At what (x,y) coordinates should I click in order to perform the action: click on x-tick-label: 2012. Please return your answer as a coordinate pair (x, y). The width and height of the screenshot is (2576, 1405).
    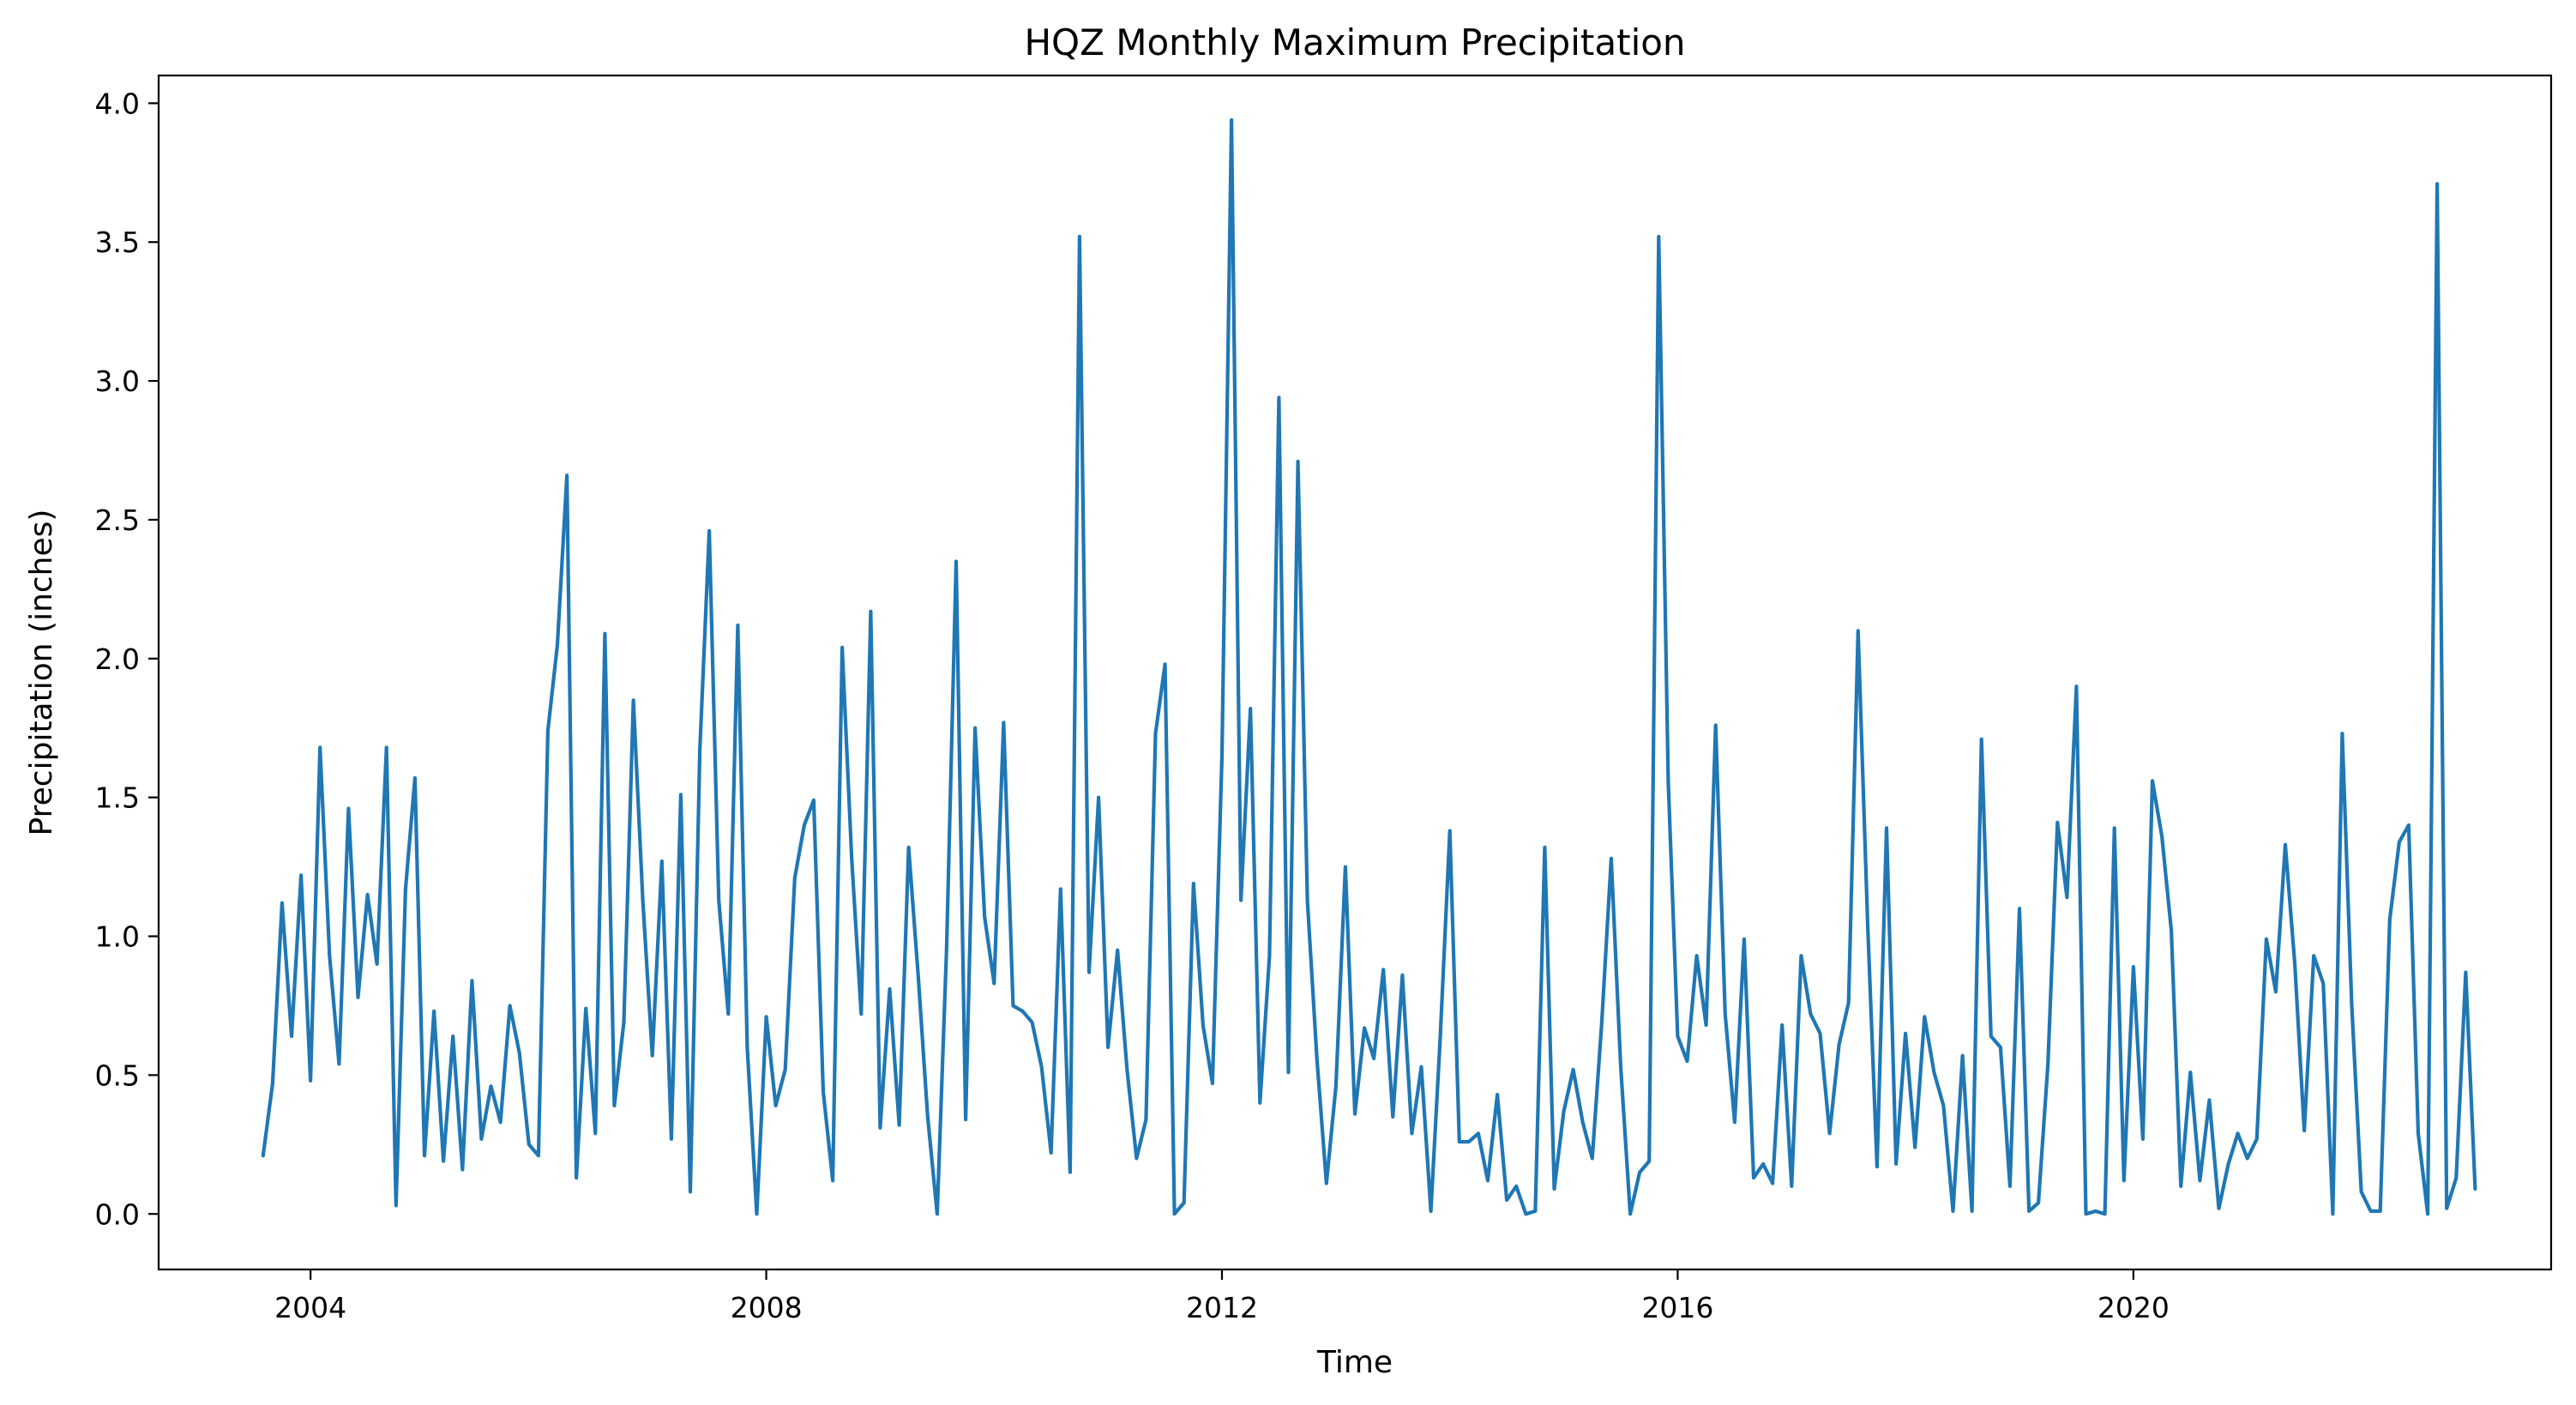
    Looking at the image, I should click on (1222, 1307).